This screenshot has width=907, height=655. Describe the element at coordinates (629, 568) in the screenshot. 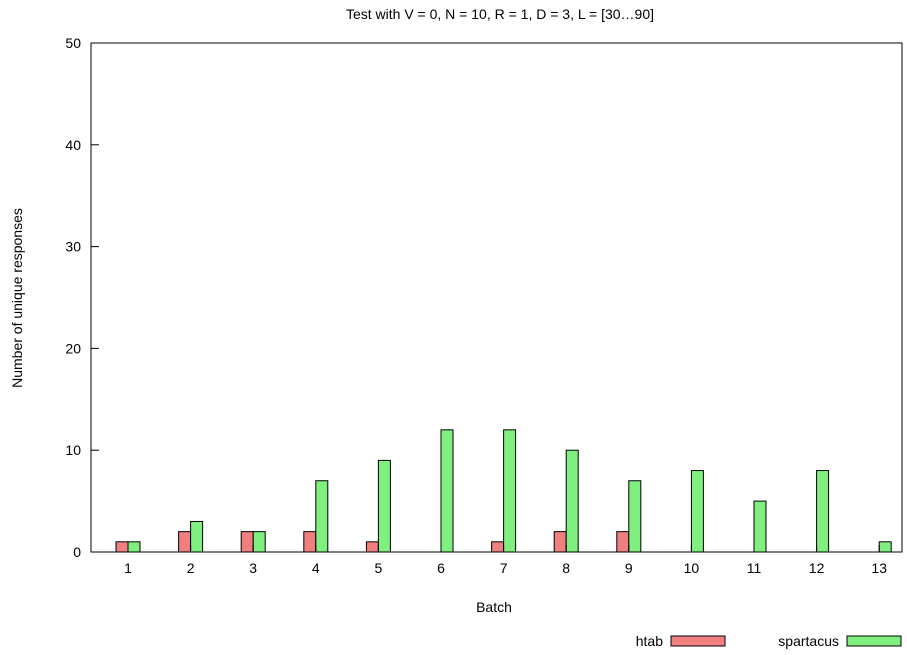

I see `x-tick-label: 9` at that location.